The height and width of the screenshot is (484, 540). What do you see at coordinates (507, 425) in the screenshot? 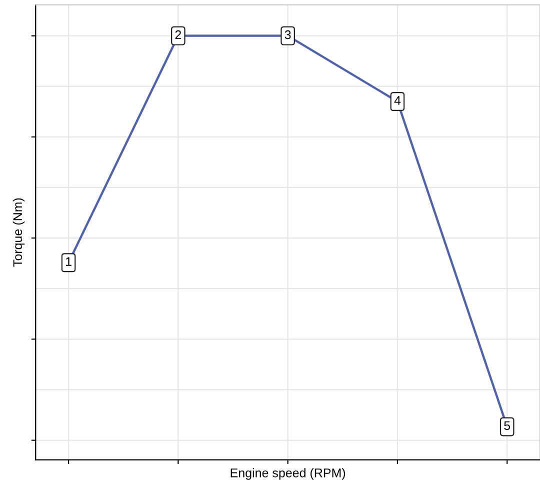
I see `annotation: 5` at bounding box center [507, 425].